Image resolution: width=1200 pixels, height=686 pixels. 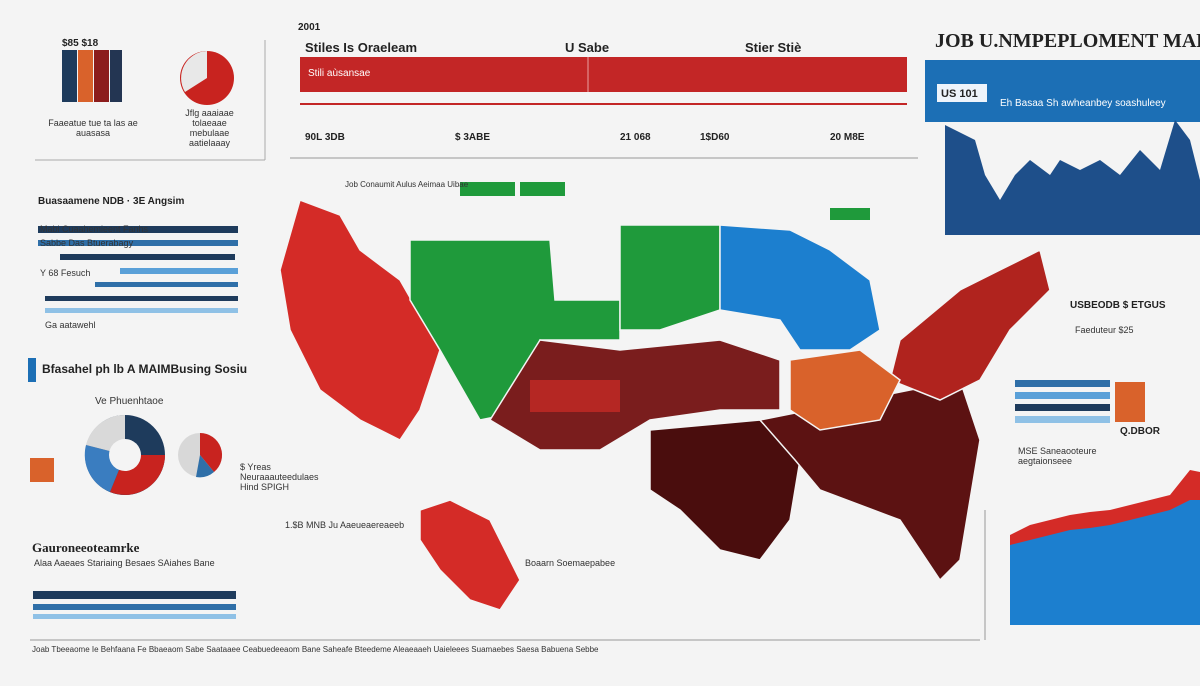 What do you see at coordinates (145, 369) in the screenshot?
I see `panel-heading: Bfasahel ph lb A MAIMBusing Sosiu` at bounding box center [145, 369].